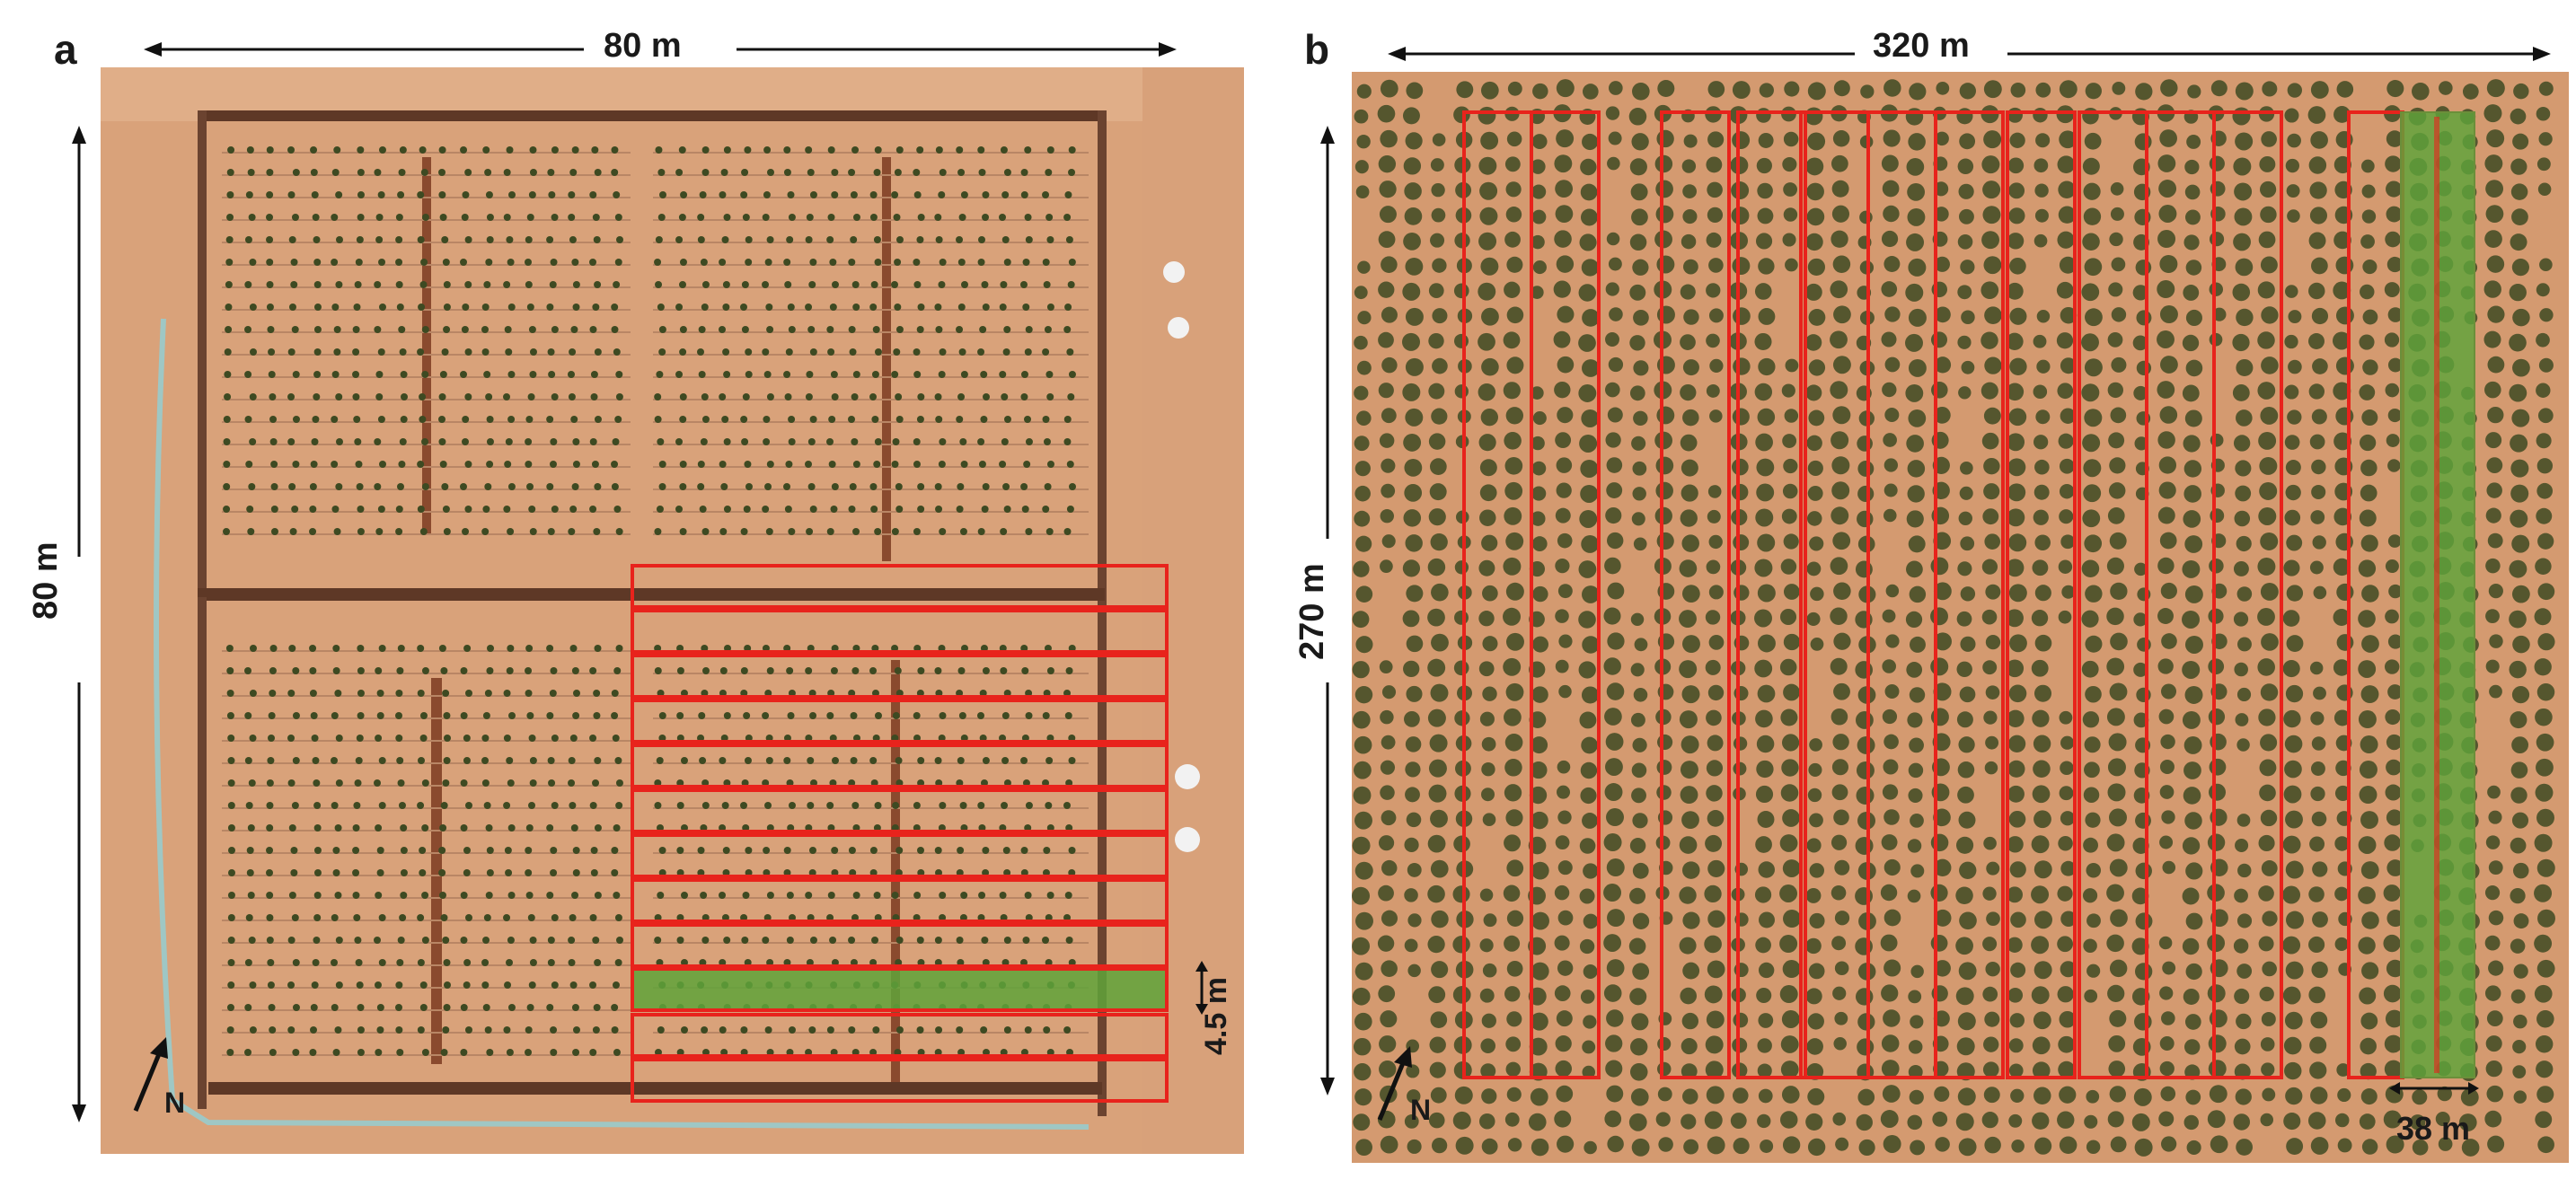  Describe the element at coordinates (1216, 1016) in the screenshot. I see `spacing-label-a: 4.5 m` at that location.